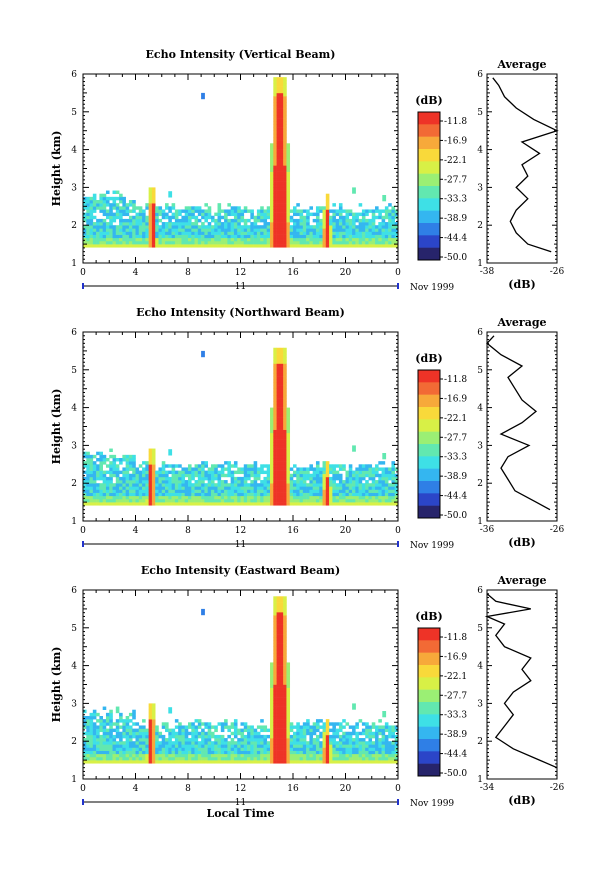 The height and width of the screenshot is (875, 611). What do you see at coordinates (398, 789) in the screenshot?
I see `x-tick-label: 0` at bounding box center [398, 789].